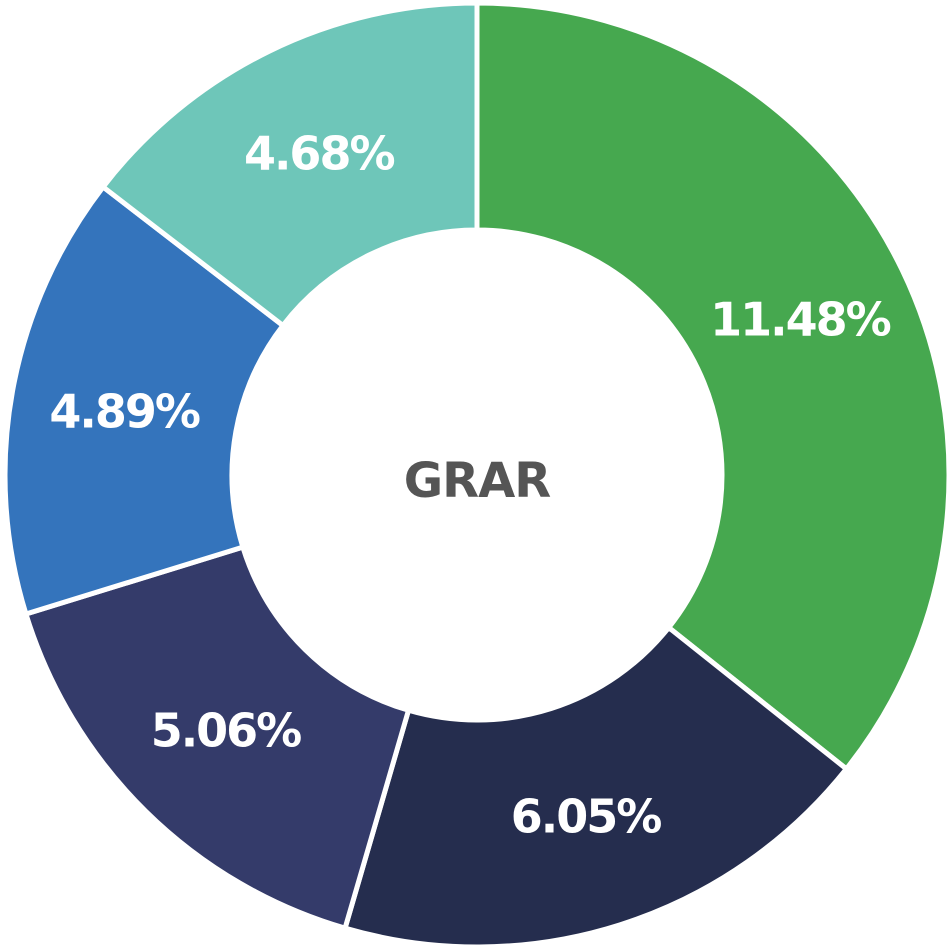 The image size is (952, 947). What do you see at coordinates (586, 817) in the screenshot?
I see `value-label: 6.05%` at bounding box center [586, 817].